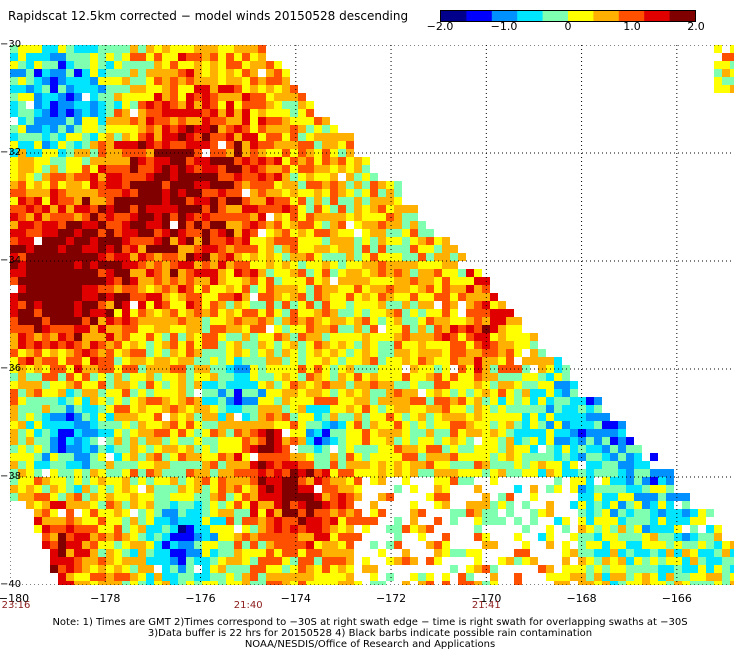 Image resolution: width=740 pixels, height=650 pixels. Describe the element at coordinates (454, 16) in the screenshot. I see `color-scale-swatch` at that location.